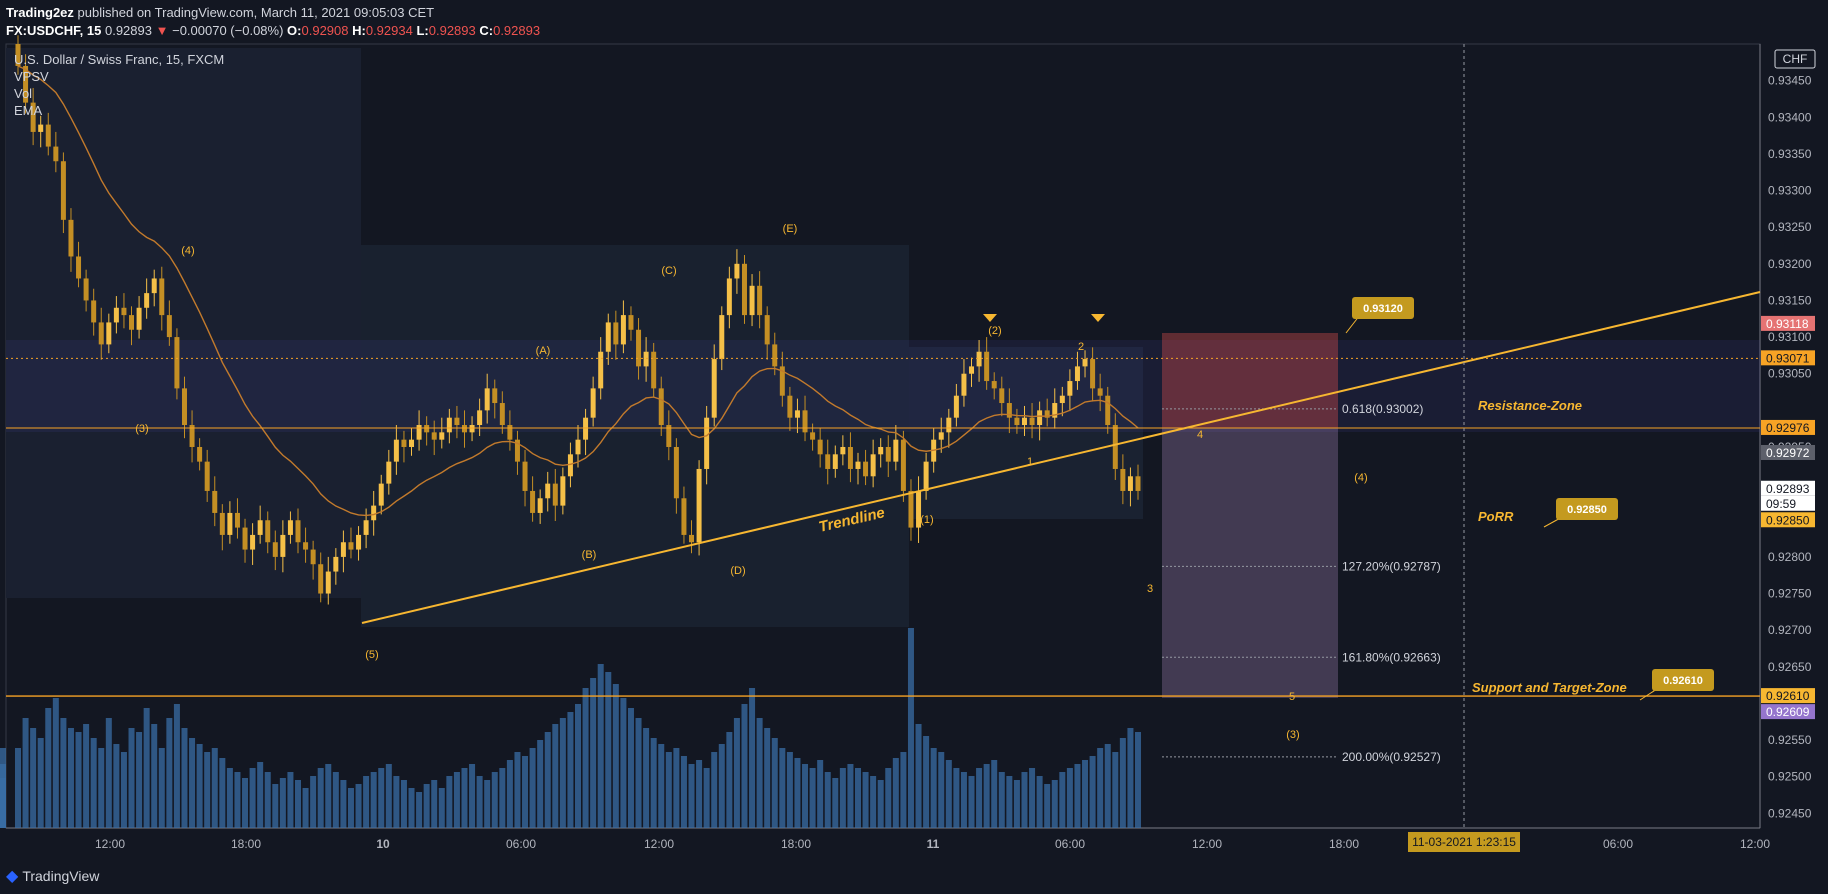  I want to click on symbol-label: FX:USDCHF, 15, so click(54, 30).